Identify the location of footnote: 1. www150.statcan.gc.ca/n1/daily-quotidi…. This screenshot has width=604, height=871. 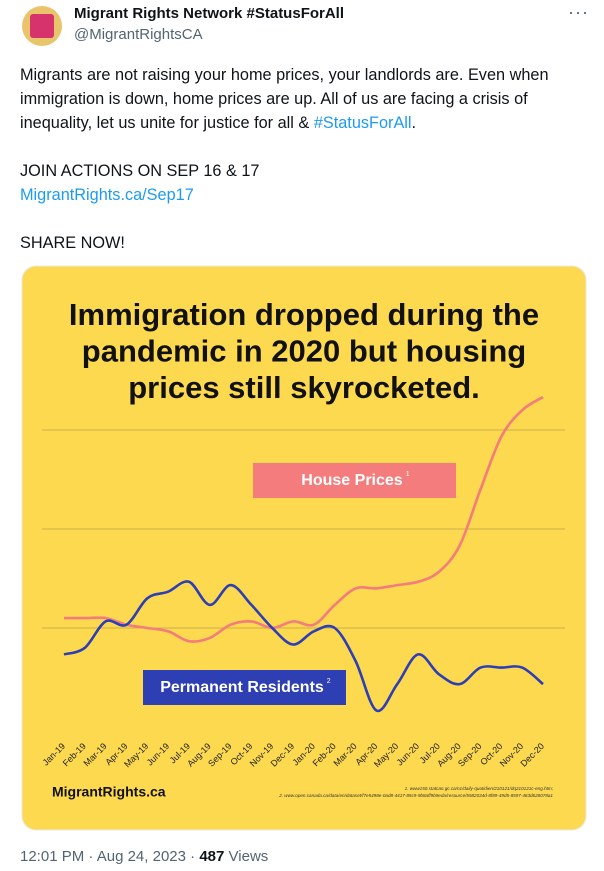
(479, 788).